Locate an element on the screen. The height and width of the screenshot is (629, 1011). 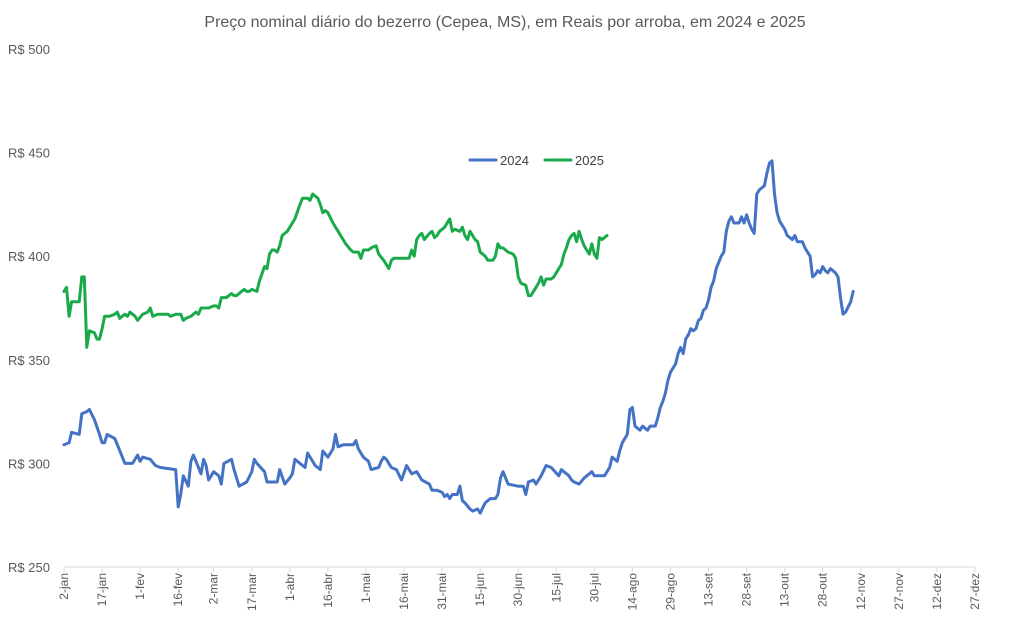
x-tick-label: 27-nov is located at coordinates (899, 591).